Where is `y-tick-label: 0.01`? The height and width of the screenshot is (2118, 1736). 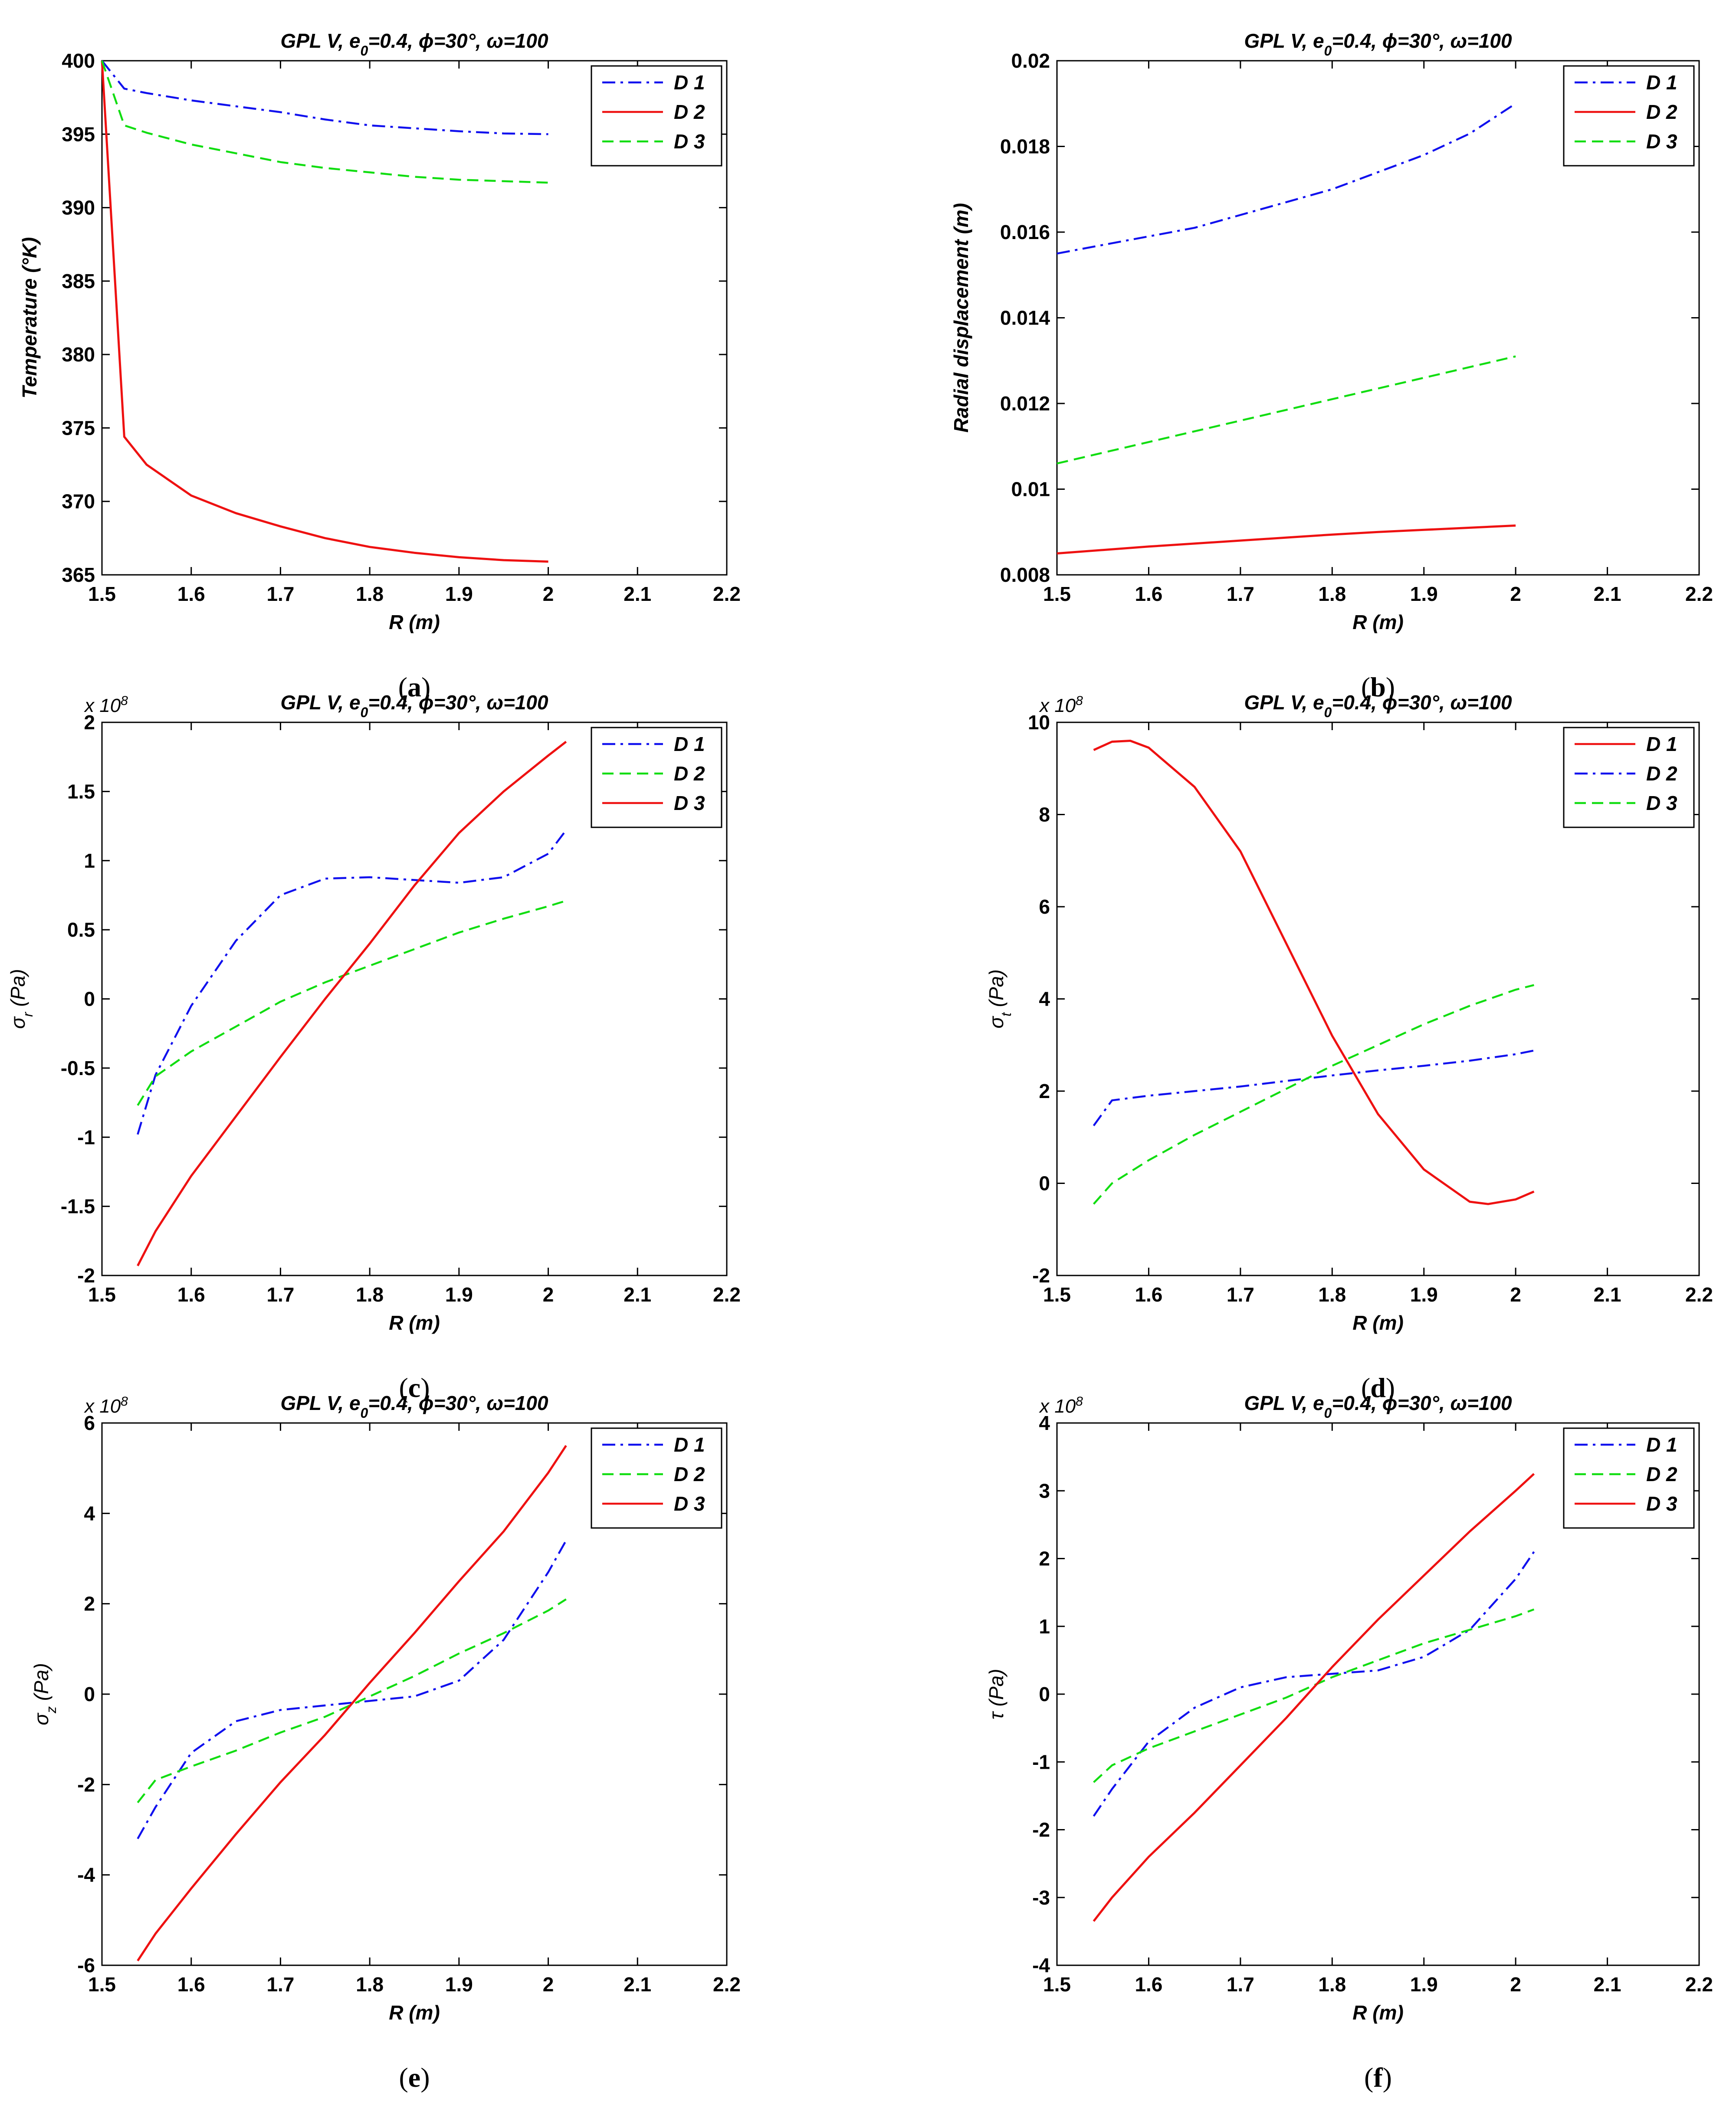
y-tick-label: 0.01 is located at coordinates (1030, 489).